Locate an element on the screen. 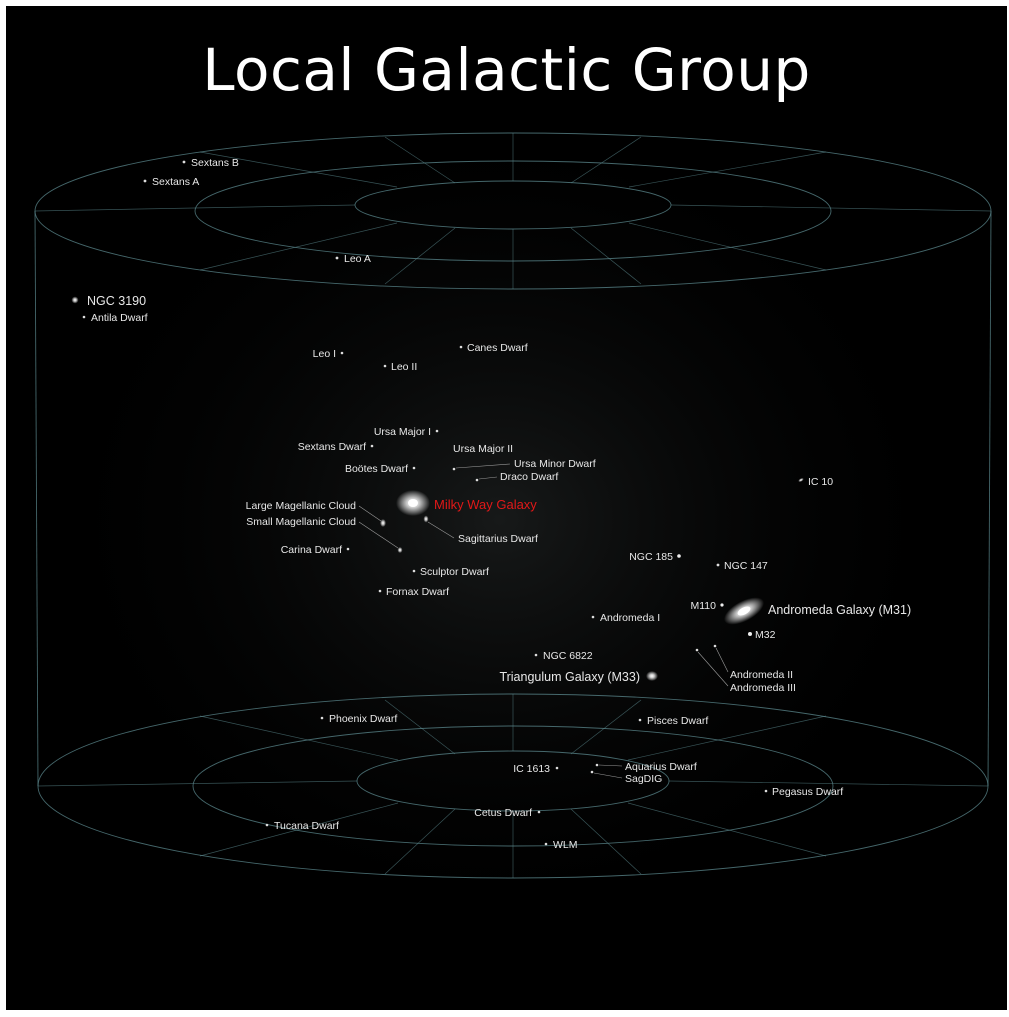  galaxy-label: Carina Dwarf is located at coordinates (311, 550).